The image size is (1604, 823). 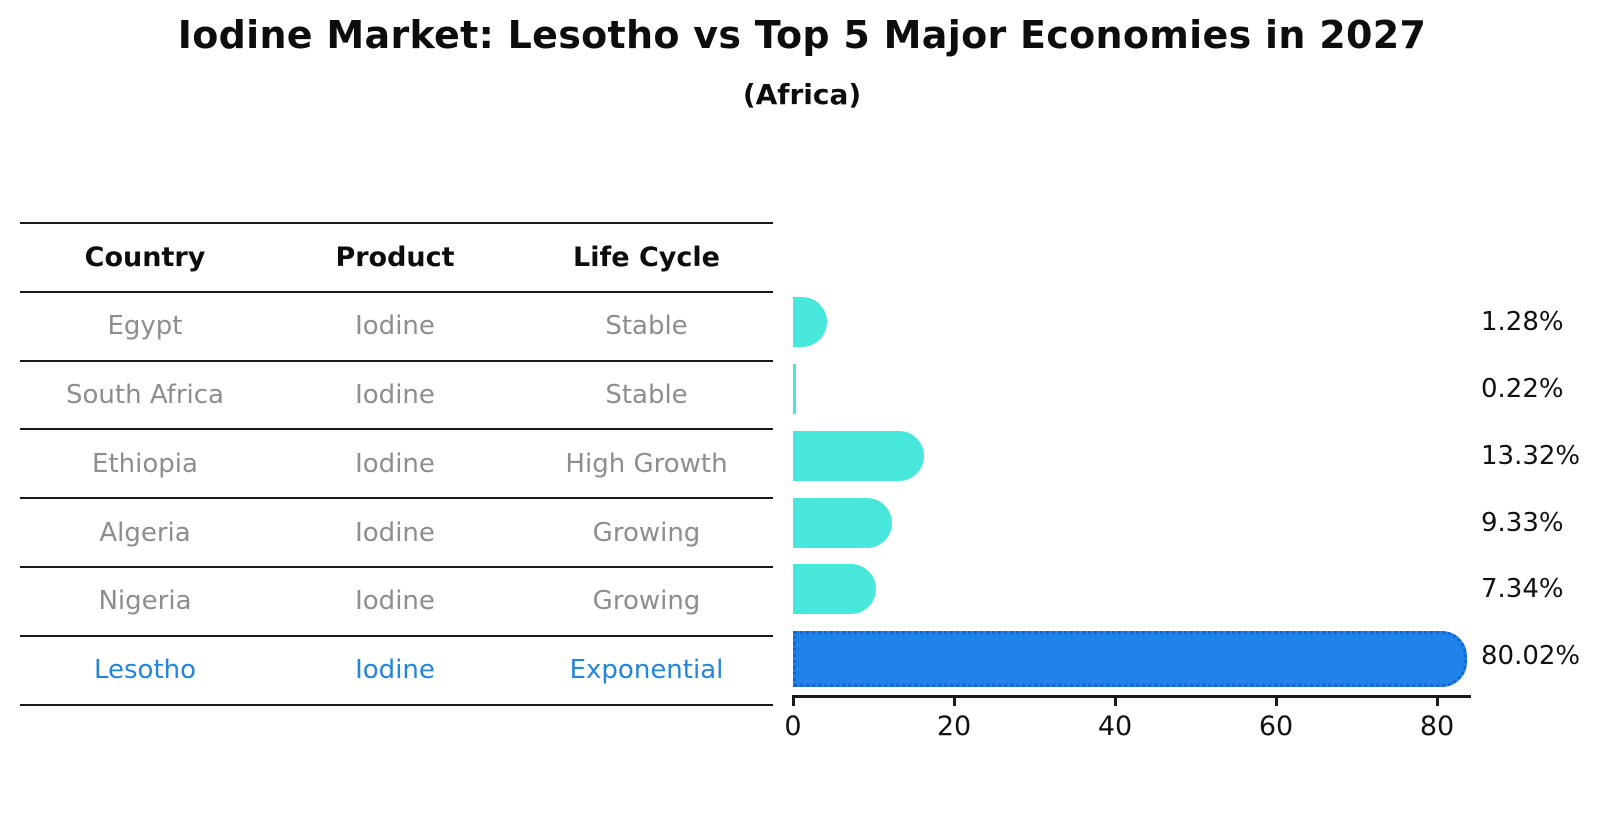 I want to click on cell-country: South Africa, so click(x=145, y=394).